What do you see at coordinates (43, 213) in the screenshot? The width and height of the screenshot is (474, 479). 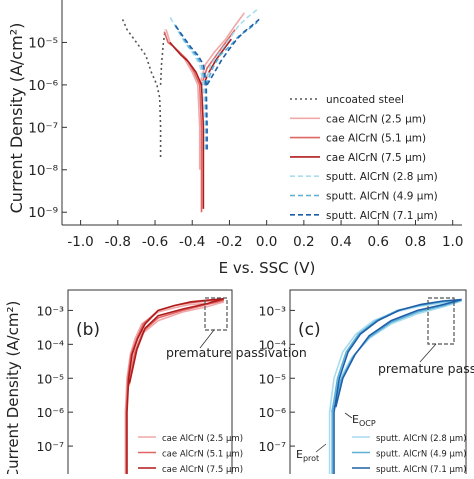 I see `panel-a-ytick-label-0: 10⁻⁹` at bounding box center [43, 213].